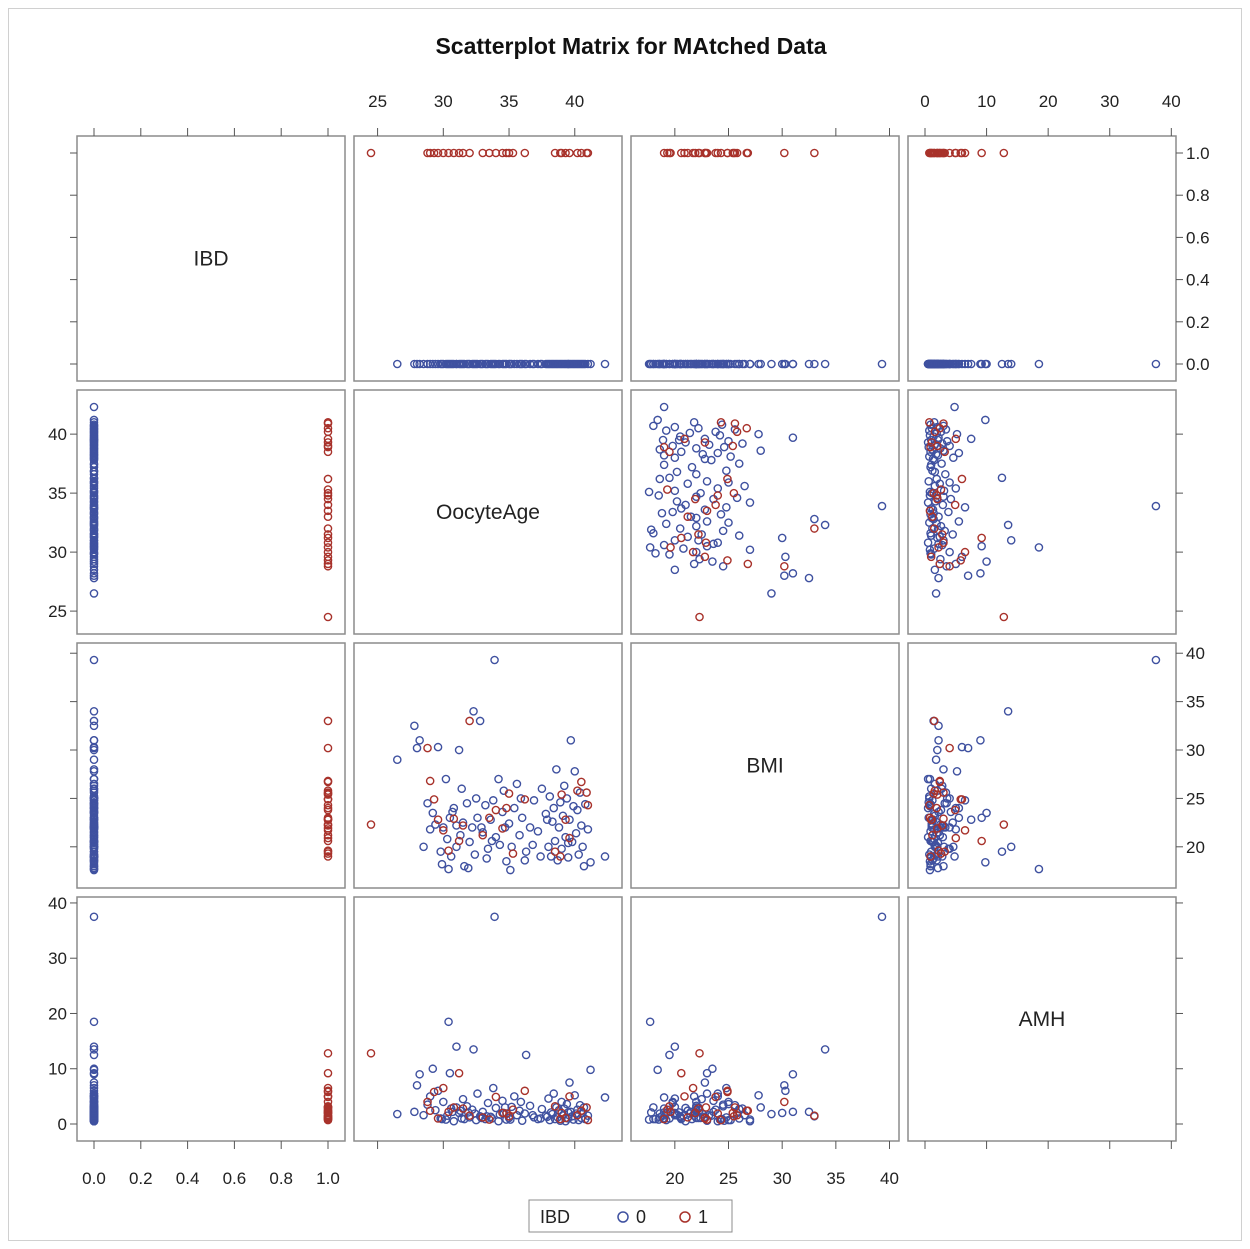  I want to click on diagonal-label-bmi: BMI, so click(764, 766).